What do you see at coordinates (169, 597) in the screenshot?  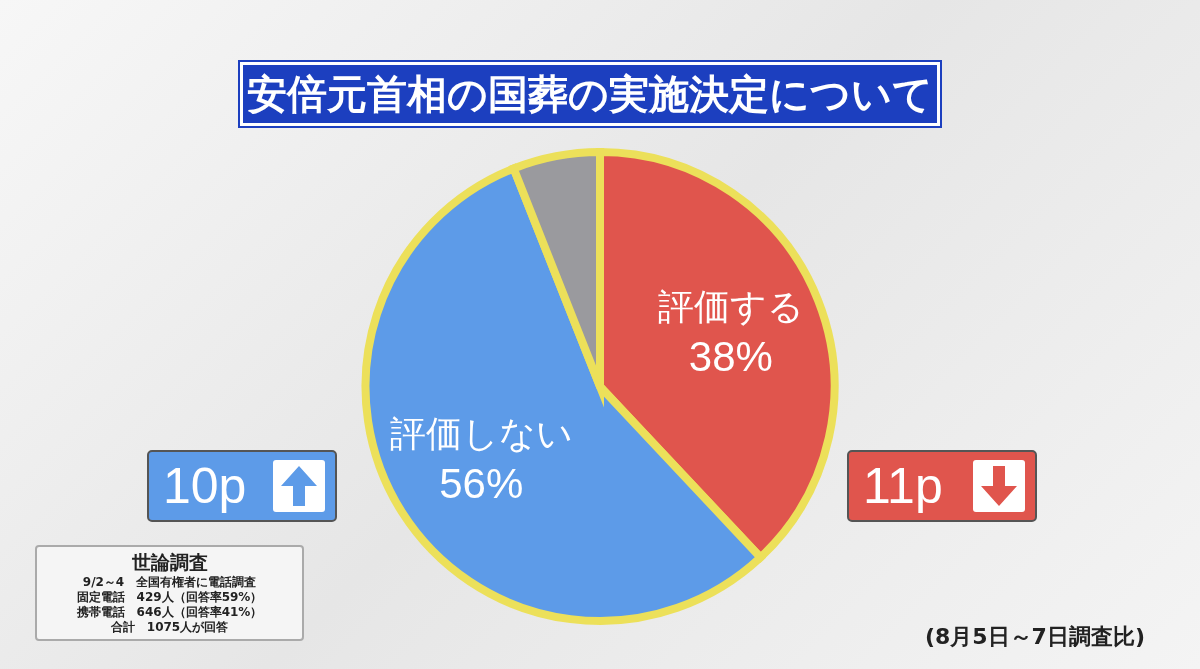 I see `text: 固定電話 429人（回答率59%）` at bounding box center [169, 597].